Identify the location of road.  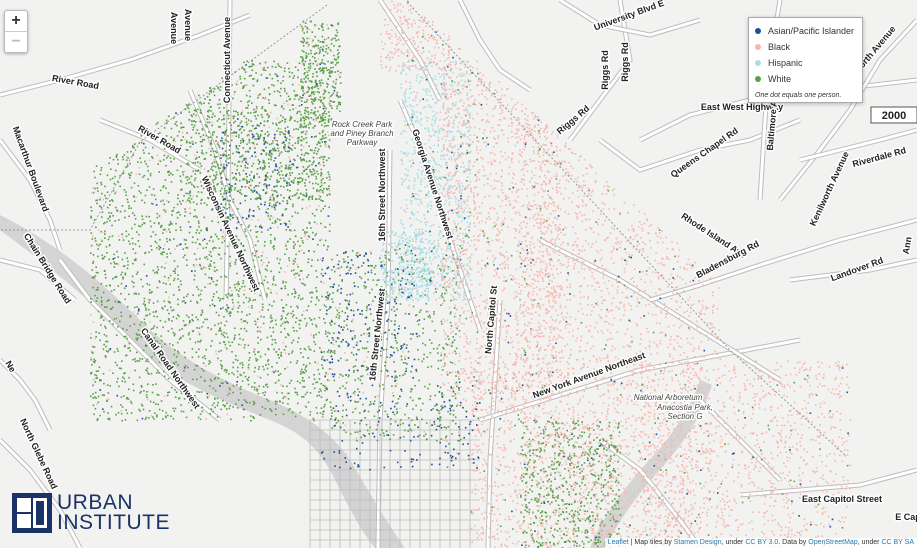
(41, 493).